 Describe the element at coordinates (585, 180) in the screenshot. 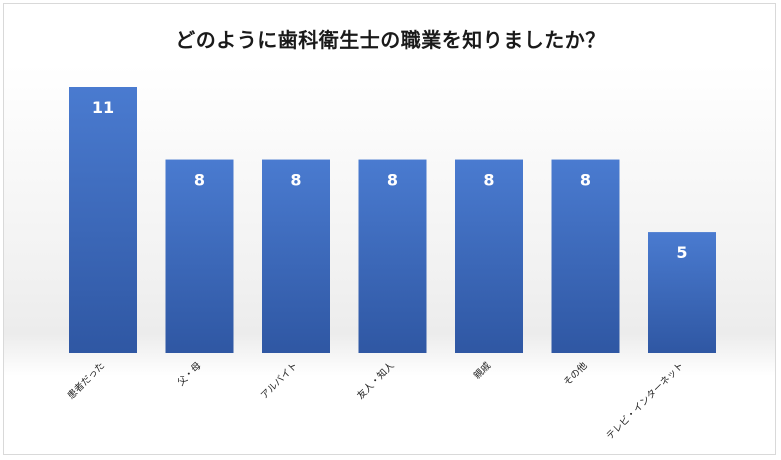

I see `data-label-5: 8` at that location.